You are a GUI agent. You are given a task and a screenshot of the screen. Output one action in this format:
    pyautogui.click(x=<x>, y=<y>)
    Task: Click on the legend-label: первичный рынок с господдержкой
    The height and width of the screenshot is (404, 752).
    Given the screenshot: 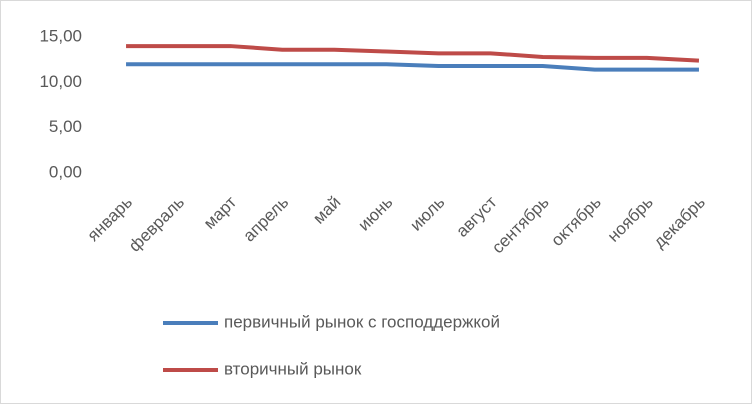 What is the action you would take?
    pyautogui.click(x=362, y=321)
    